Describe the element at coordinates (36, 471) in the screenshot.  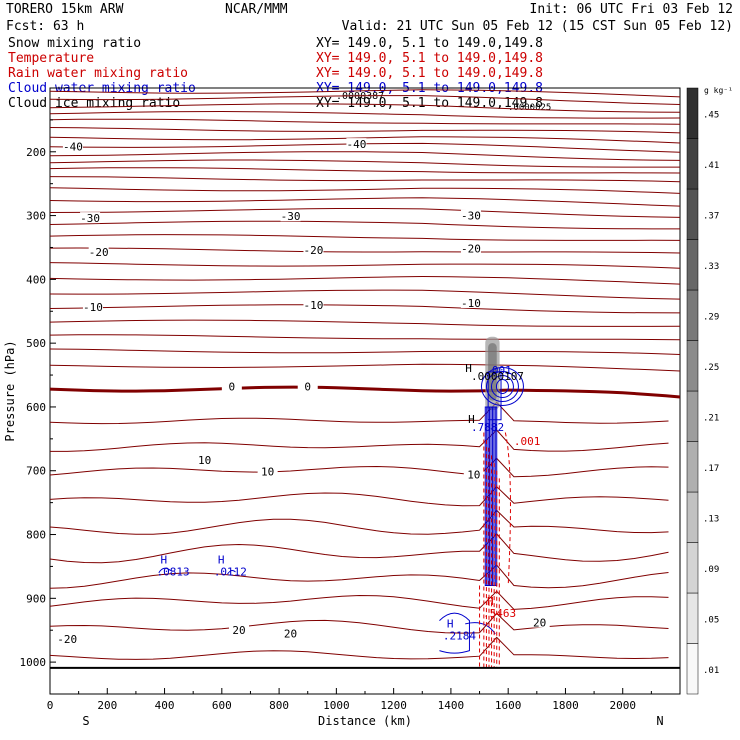
I see `y-tick-label: 700` at that location.